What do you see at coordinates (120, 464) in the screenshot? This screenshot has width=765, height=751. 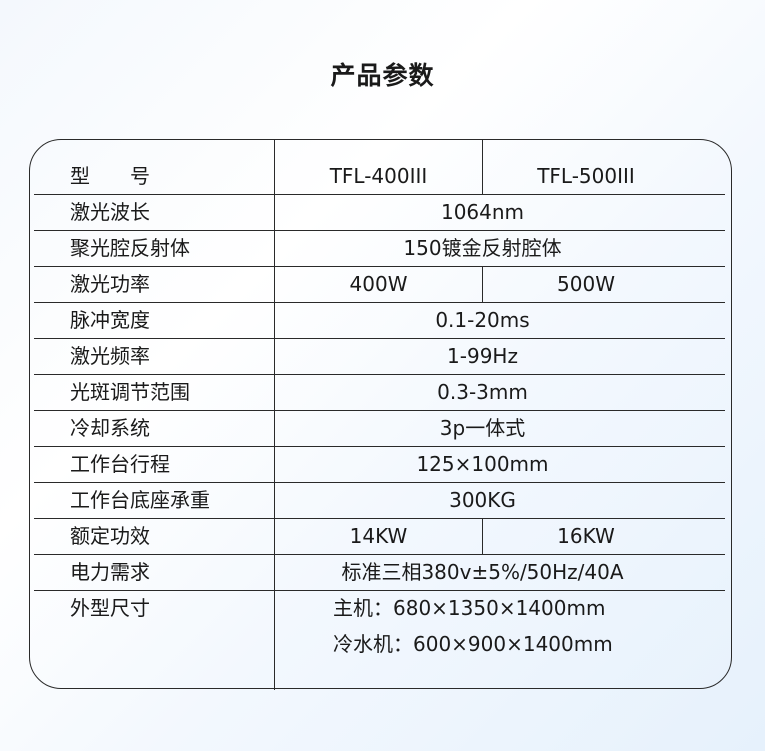 I see `row-label: 工作台行程` at bounding box center [120, 464].